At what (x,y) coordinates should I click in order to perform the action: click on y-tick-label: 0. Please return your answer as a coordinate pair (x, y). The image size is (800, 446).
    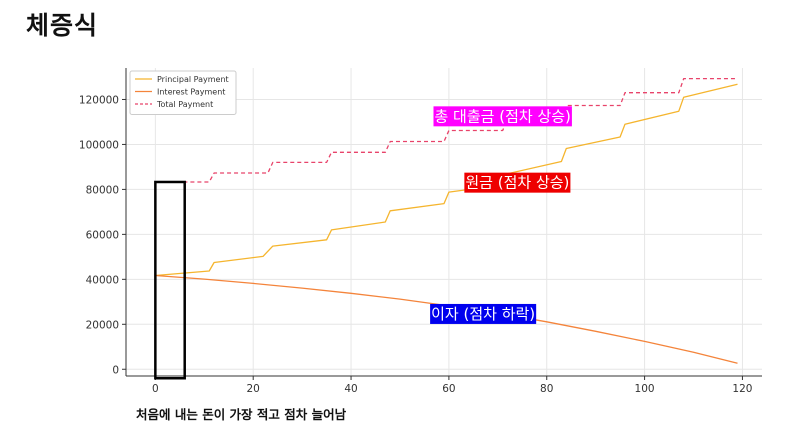
    Looking at the image, I should click on (115, 370).